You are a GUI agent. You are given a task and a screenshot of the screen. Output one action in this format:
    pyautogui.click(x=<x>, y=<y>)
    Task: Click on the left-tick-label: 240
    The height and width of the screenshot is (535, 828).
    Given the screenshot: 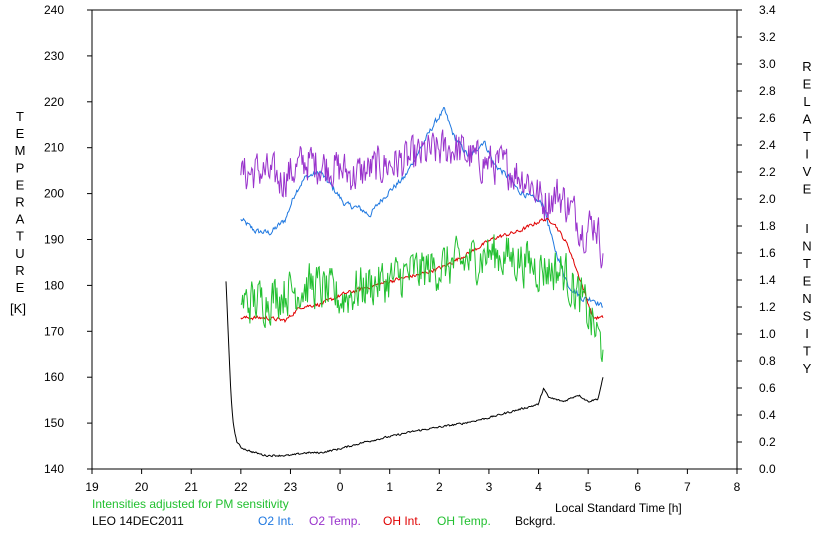 What is the action you would take?
    pyautogui.click(x=54, y=10)
    